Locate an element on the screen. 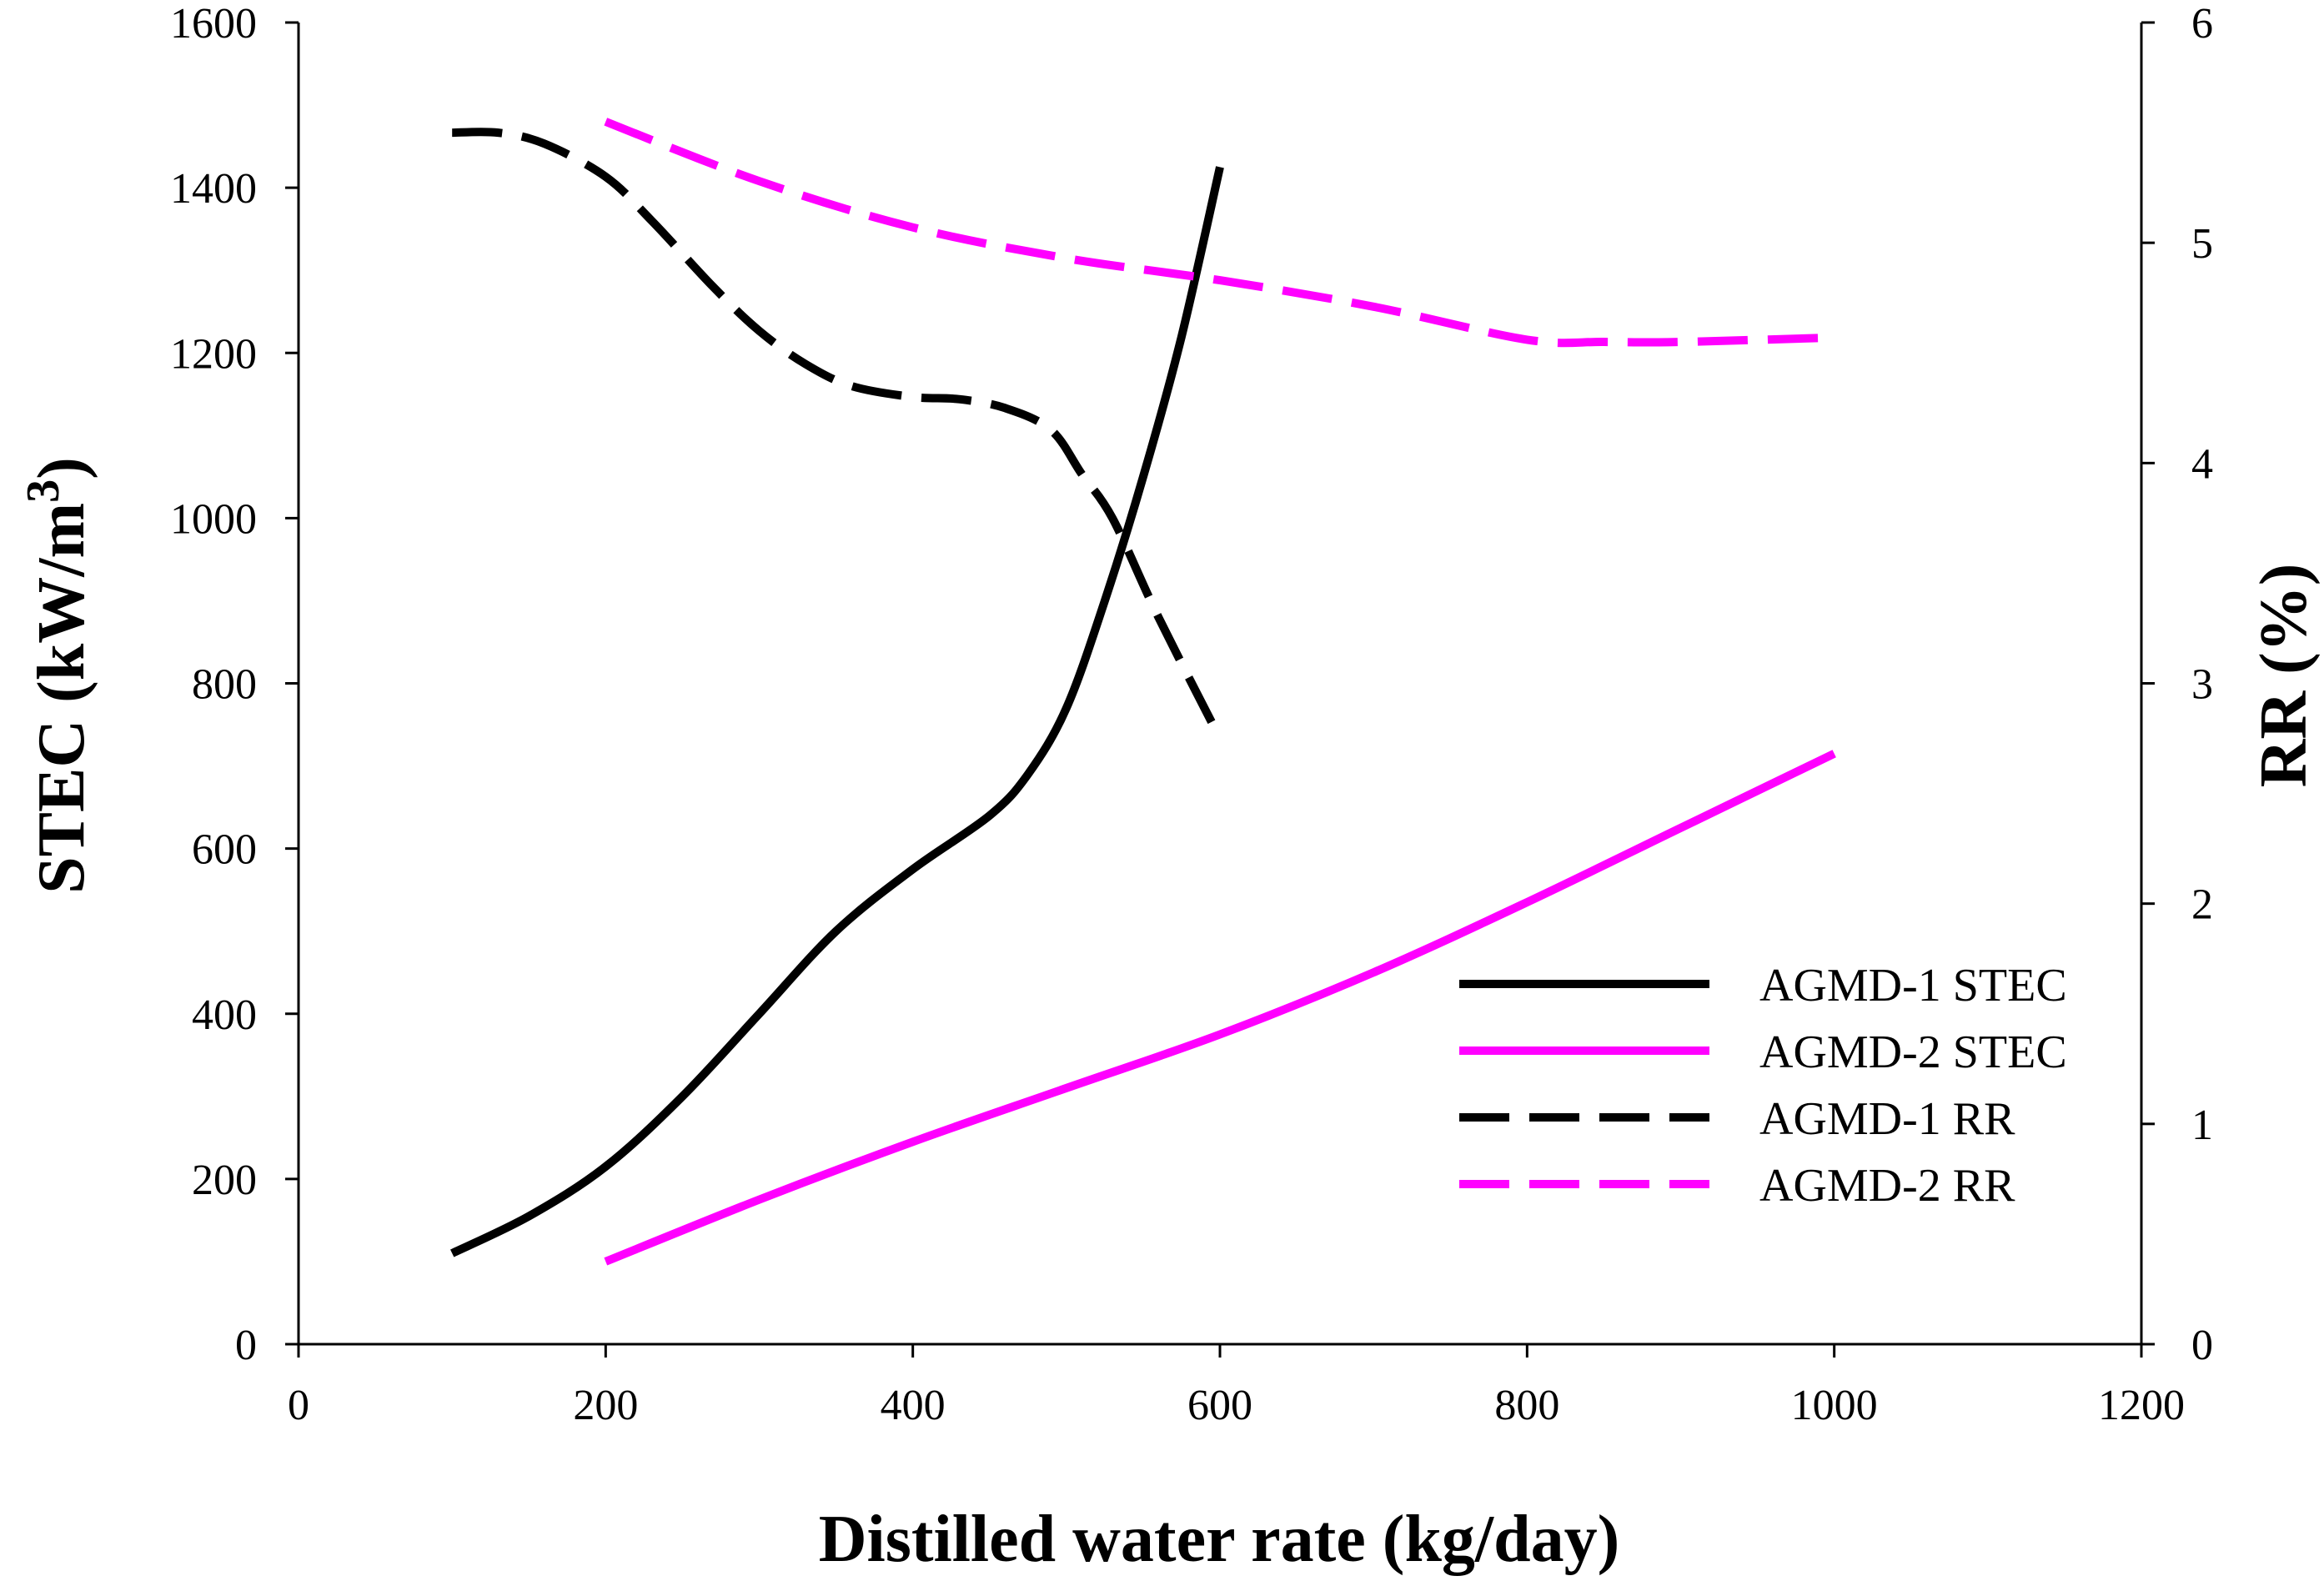  legend-label-agmd-2-stec: AGMD-2 STEC is located at coordinates (1913, 1052).